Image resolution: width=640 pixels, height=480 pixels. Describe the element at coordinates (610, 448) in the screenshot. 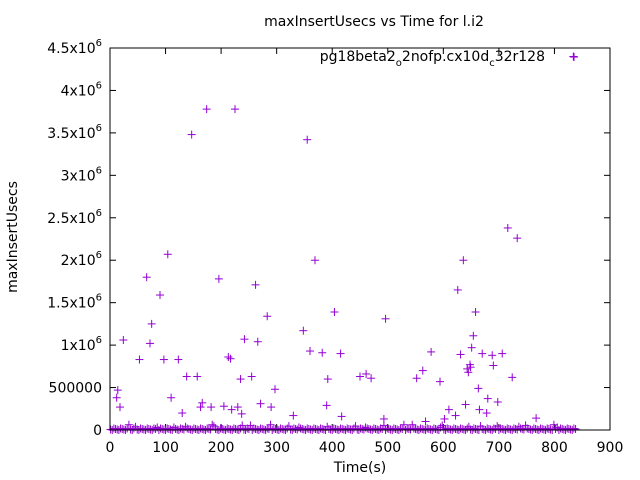

I see `x-tick-label: 900` at that location.